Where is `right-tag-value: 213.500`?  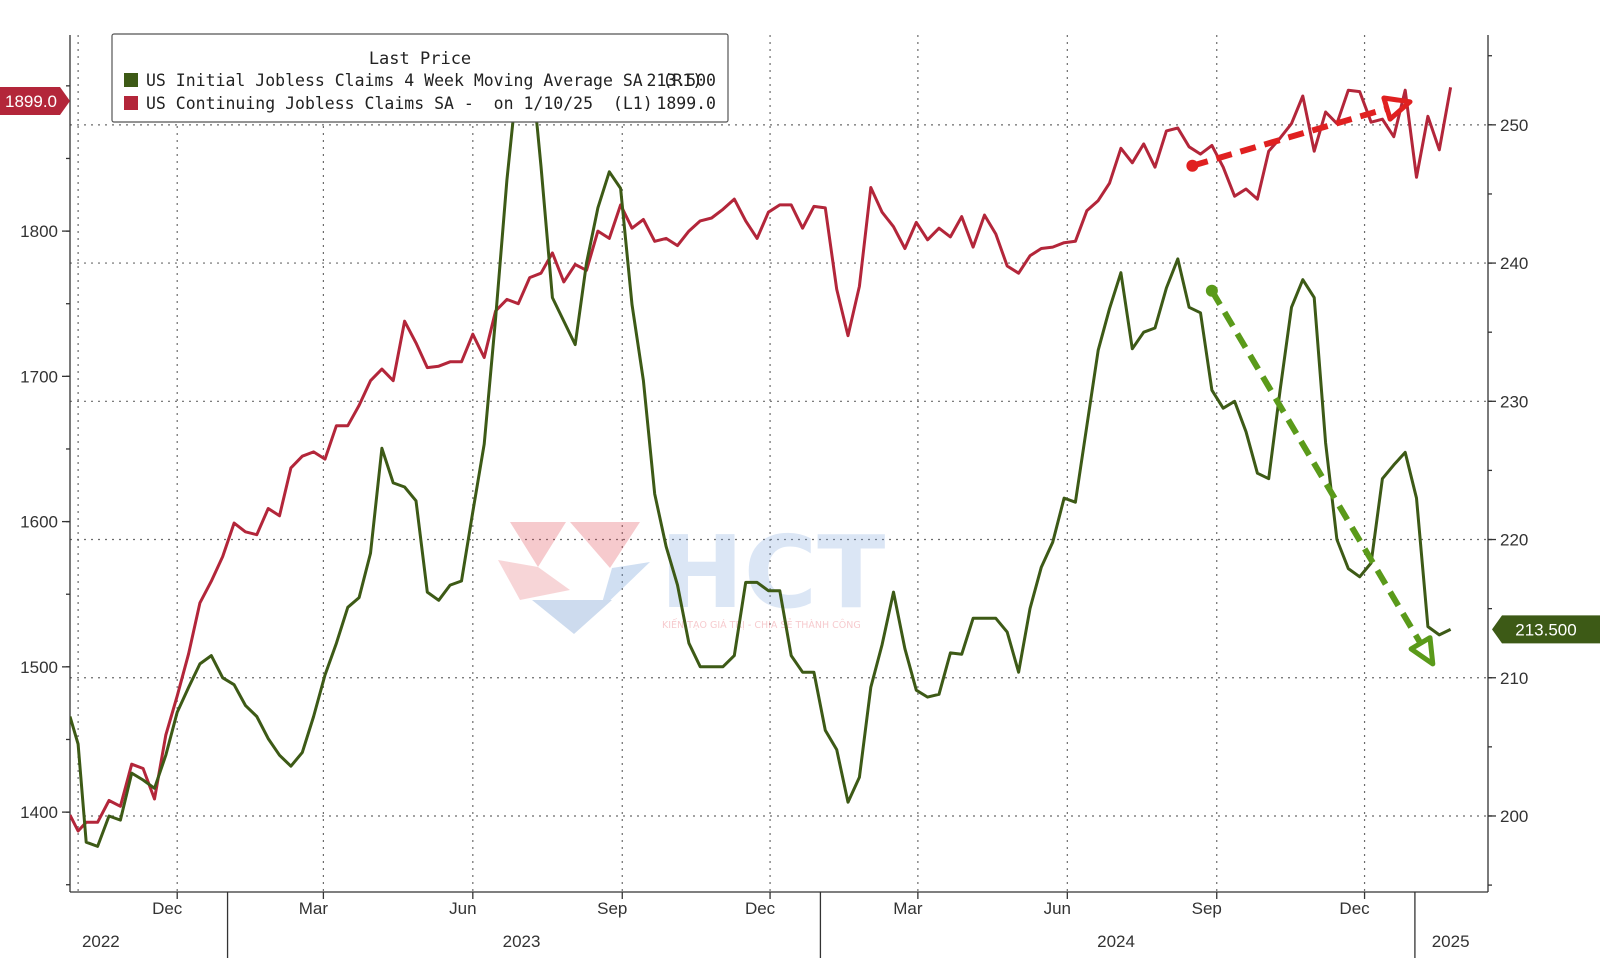
right-tag-value: 213.500 is located at coordinates (1545, 629).